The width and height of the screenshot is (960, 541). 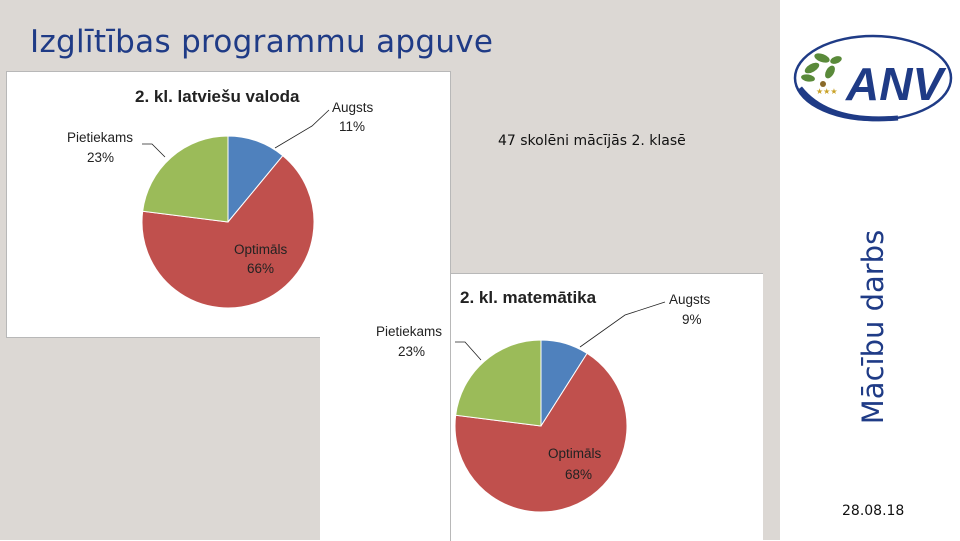 What do you see at coordinates (262, 42) in the screenshot?
I see `page-title: Izglītības programmu apguve` at bounding box center [262, 42].